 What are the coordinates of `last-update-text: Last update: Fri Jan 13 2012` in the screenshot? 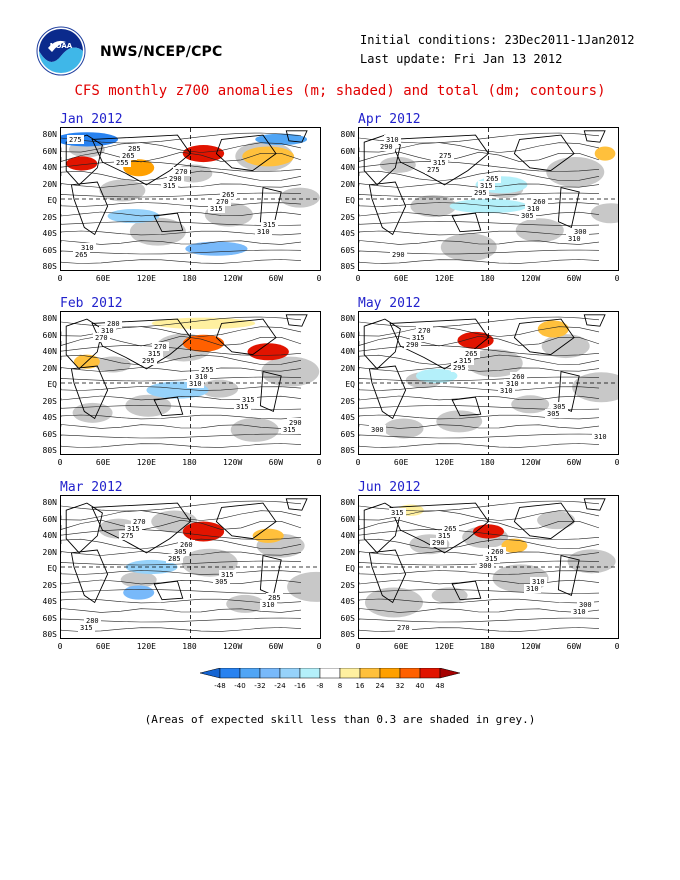 It's located at (461, 59).